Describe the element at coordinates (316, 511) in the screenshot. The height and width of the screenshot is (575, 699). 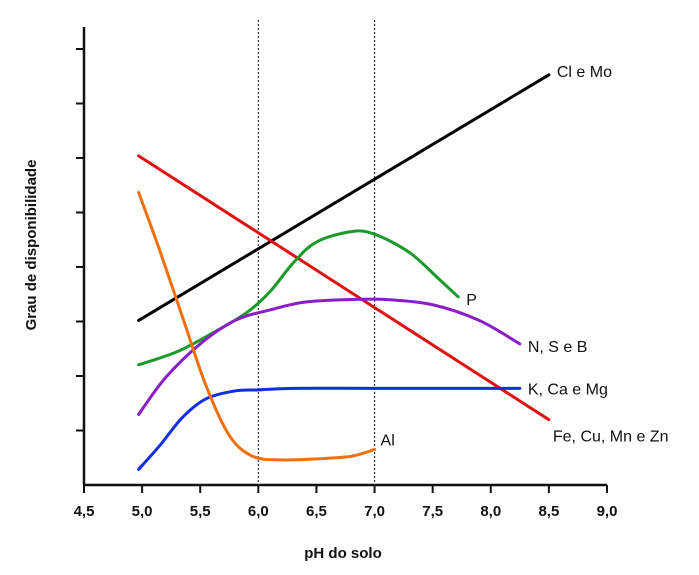
I see `x-tick-label: 6,5` at that location.